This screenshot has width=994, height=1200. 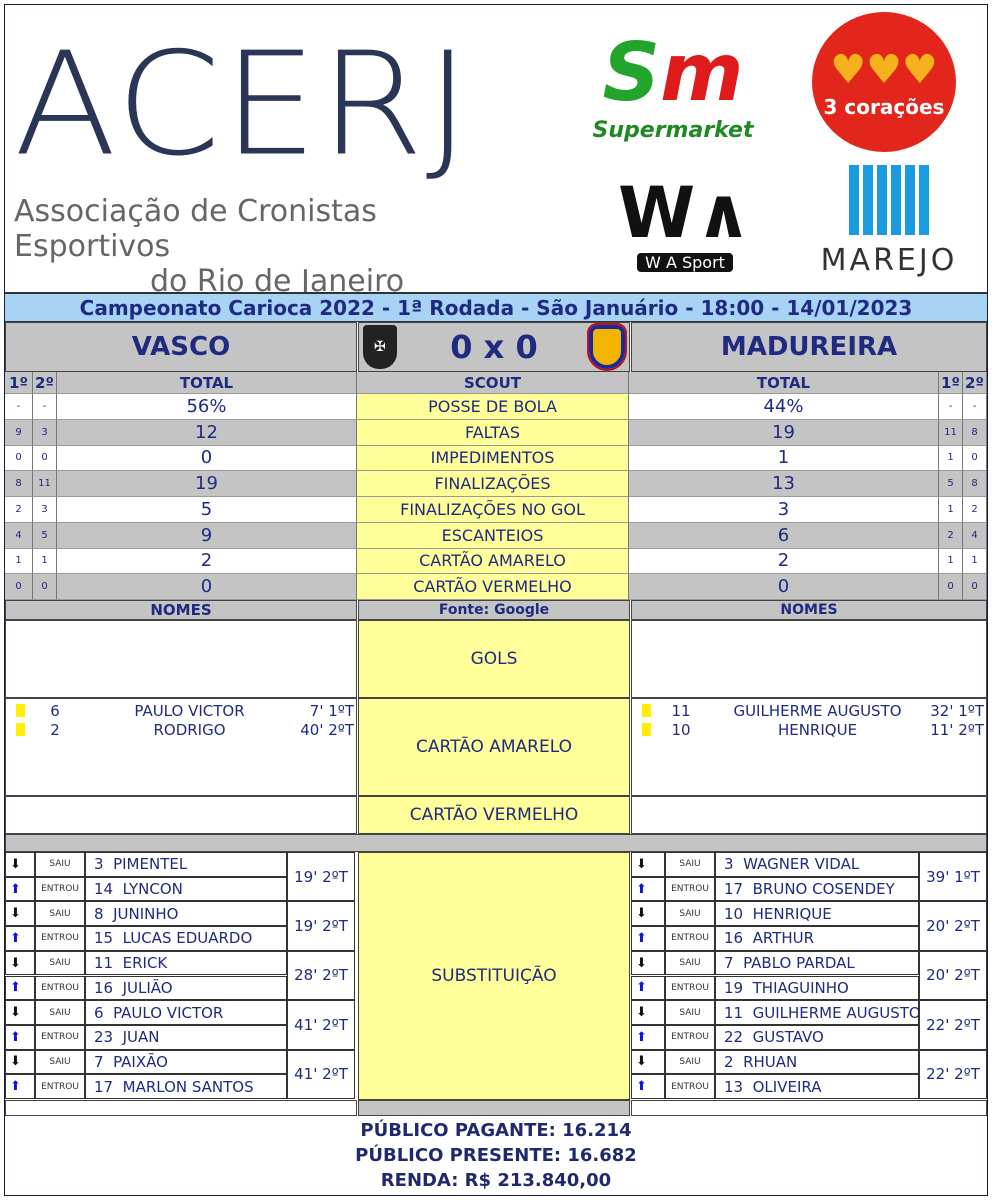 What do you see at coordinates (496, 1180) in the screenshot?
I see `income: RENDA: R$ 213.840,00` at bounding box center [496, 1180].